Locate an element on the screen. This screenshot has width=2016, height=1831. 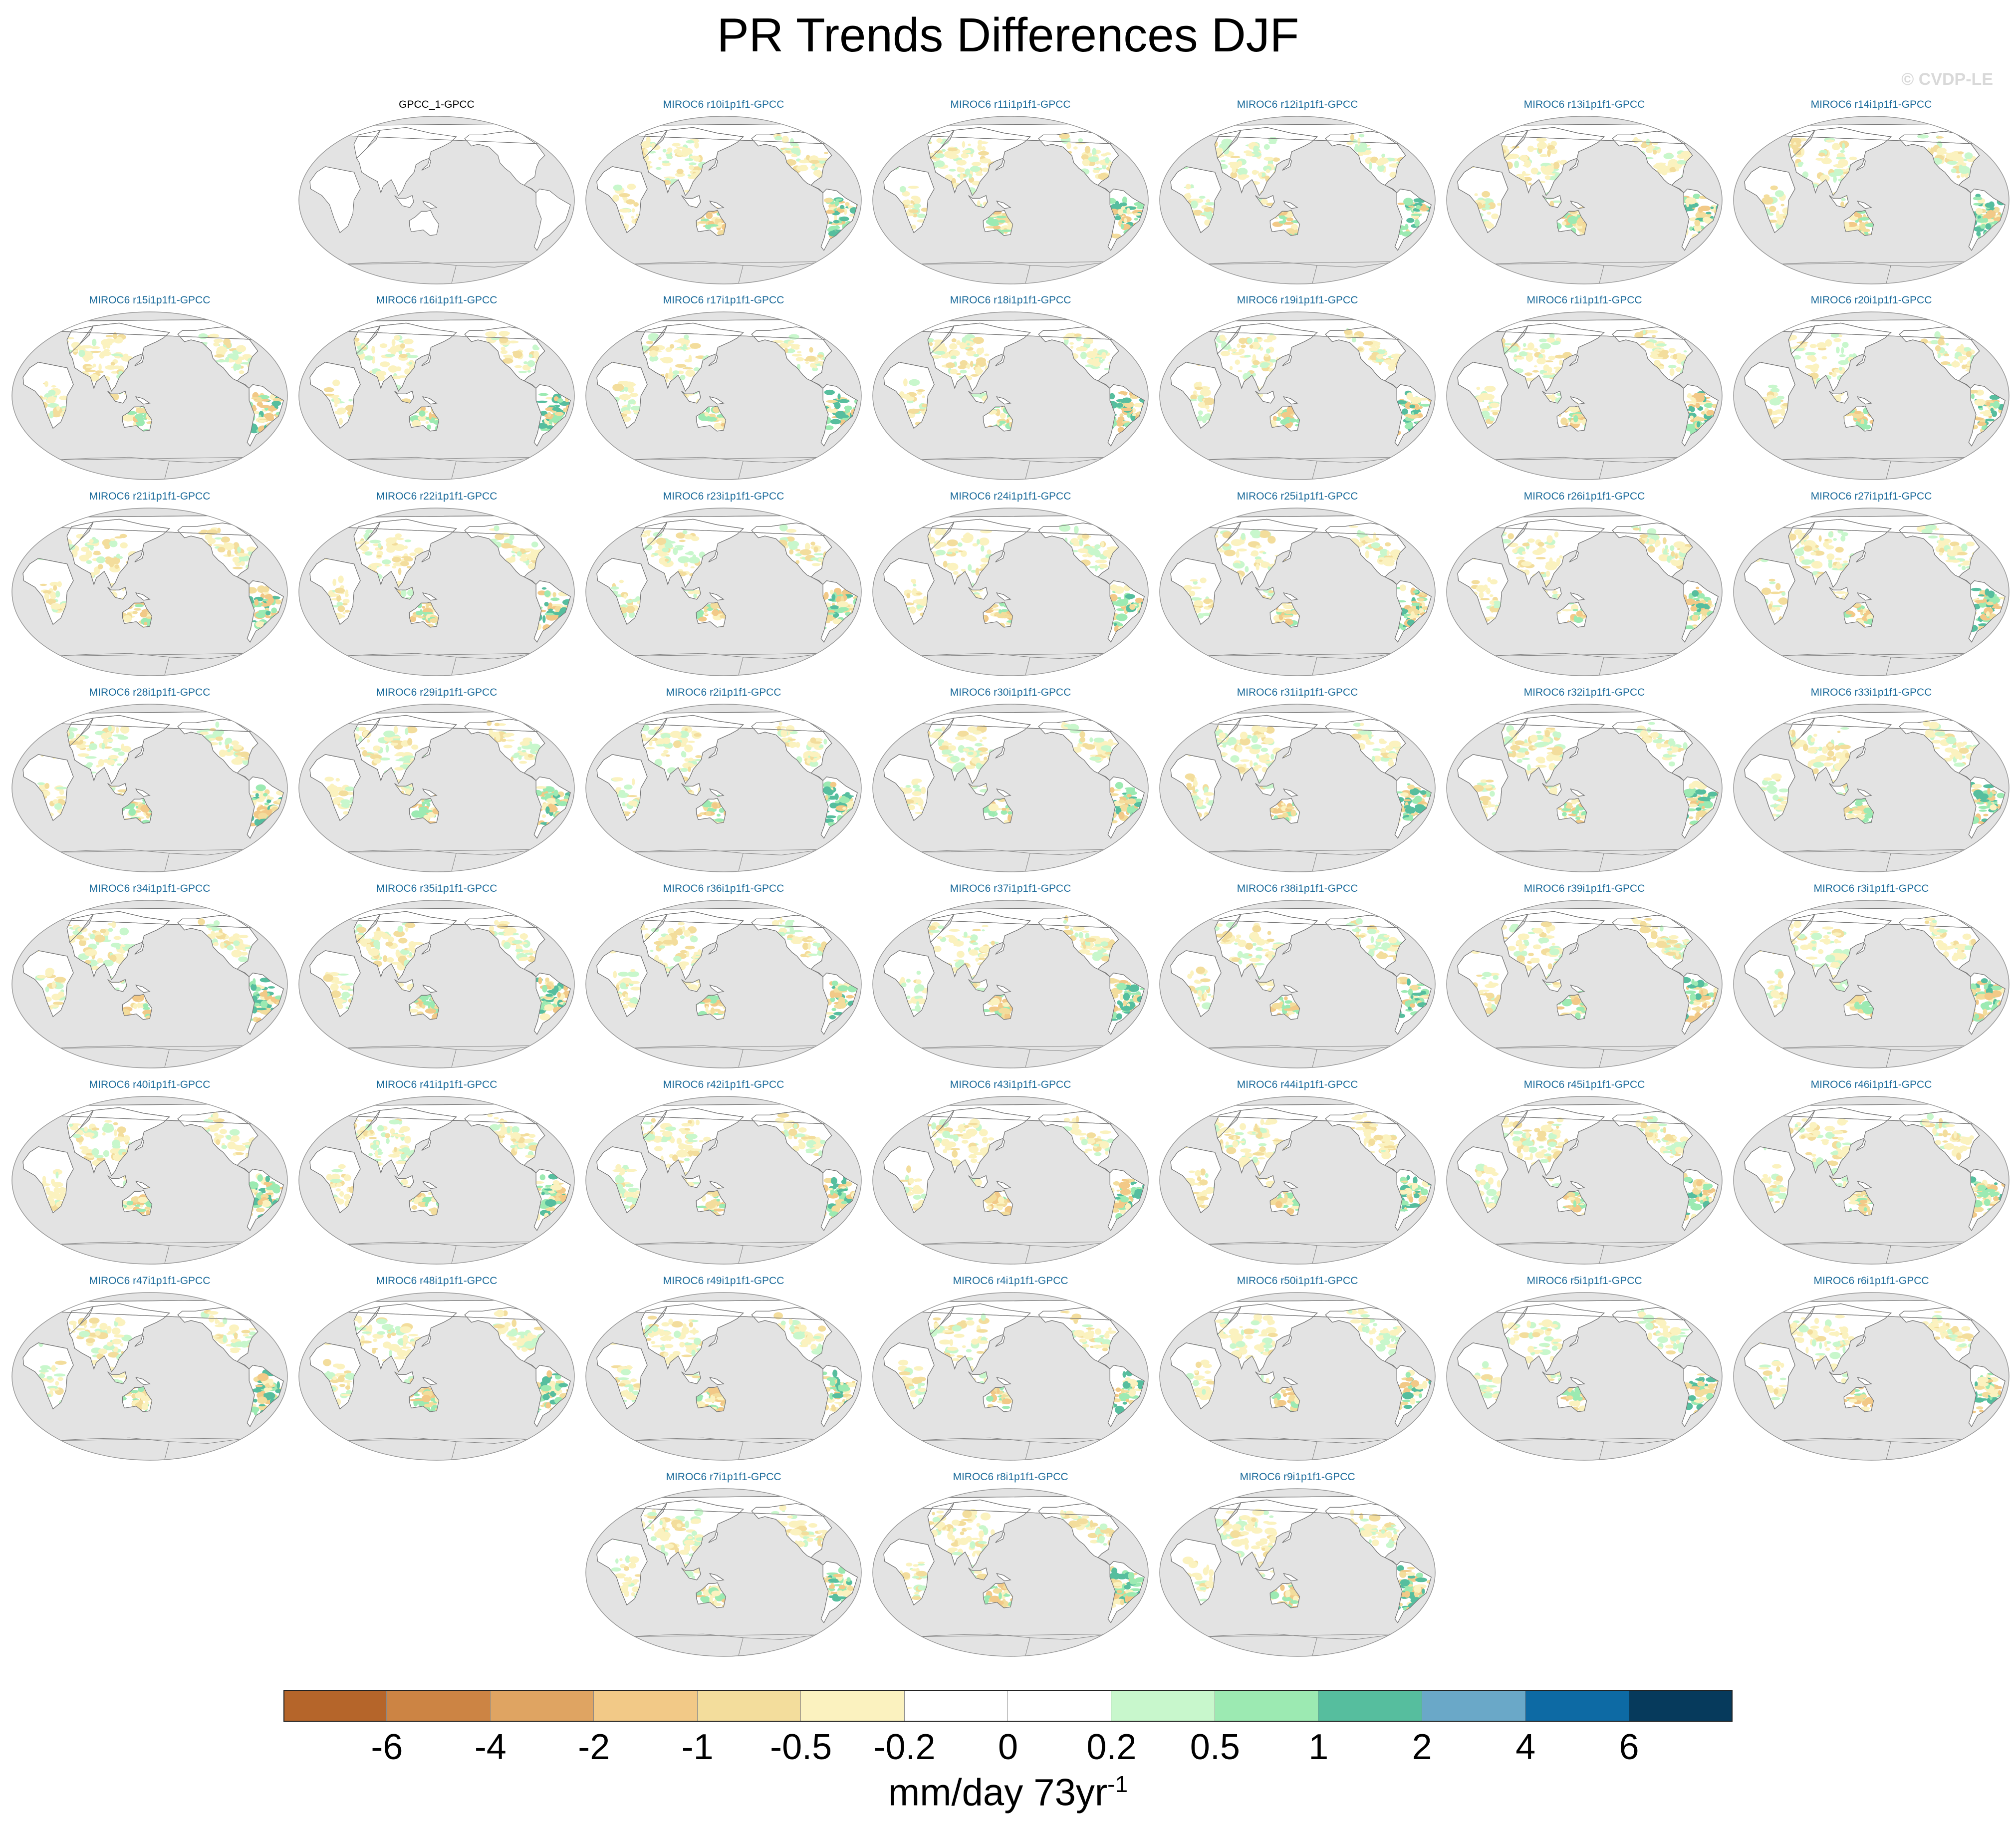
map-panel: MIROC6 r23i1p1f1-GPCC is located at coordinates (723, 585).